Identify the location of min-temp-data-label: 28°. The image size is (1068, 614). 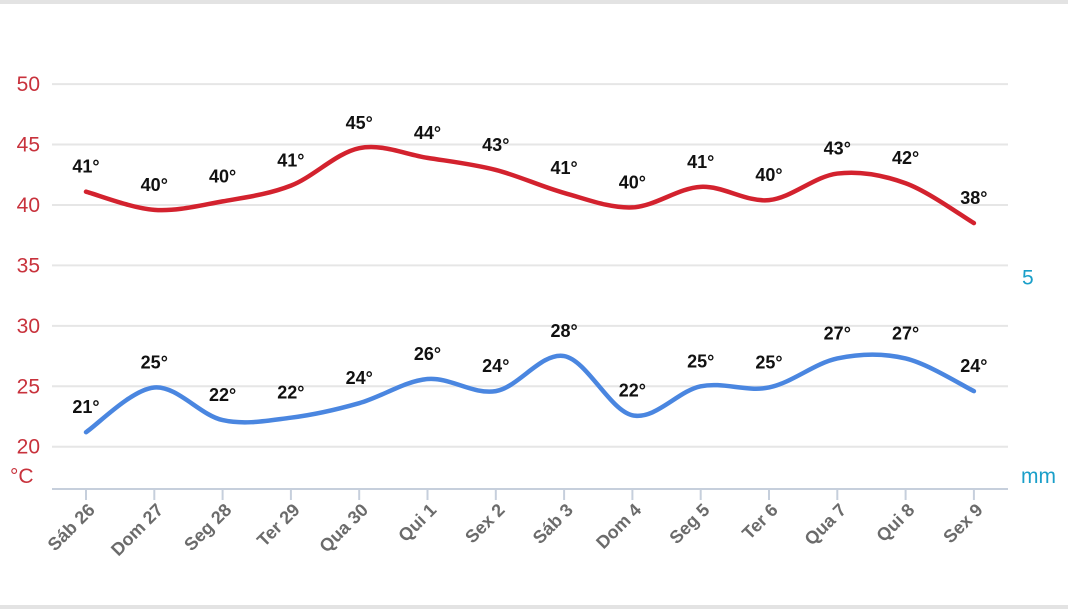
(563, 331).